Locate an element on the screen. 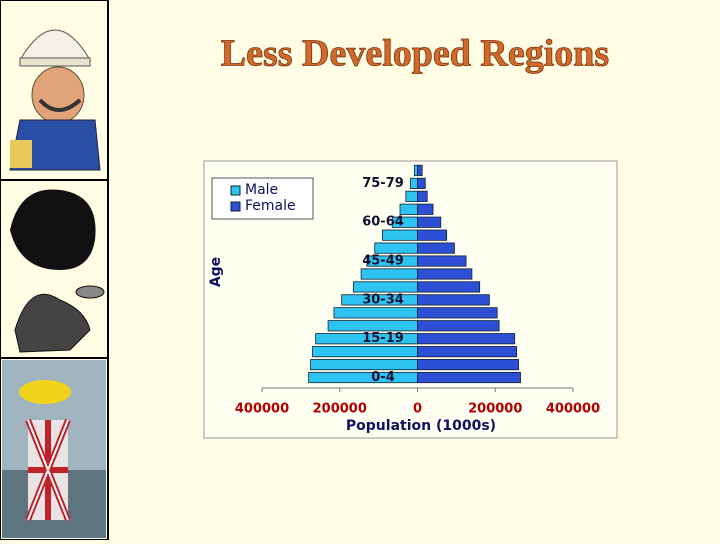 Image resolution: width=720 pixels, height=544 pixels. slide-title: Less Developed Regions is located at coordinates (415, 54).